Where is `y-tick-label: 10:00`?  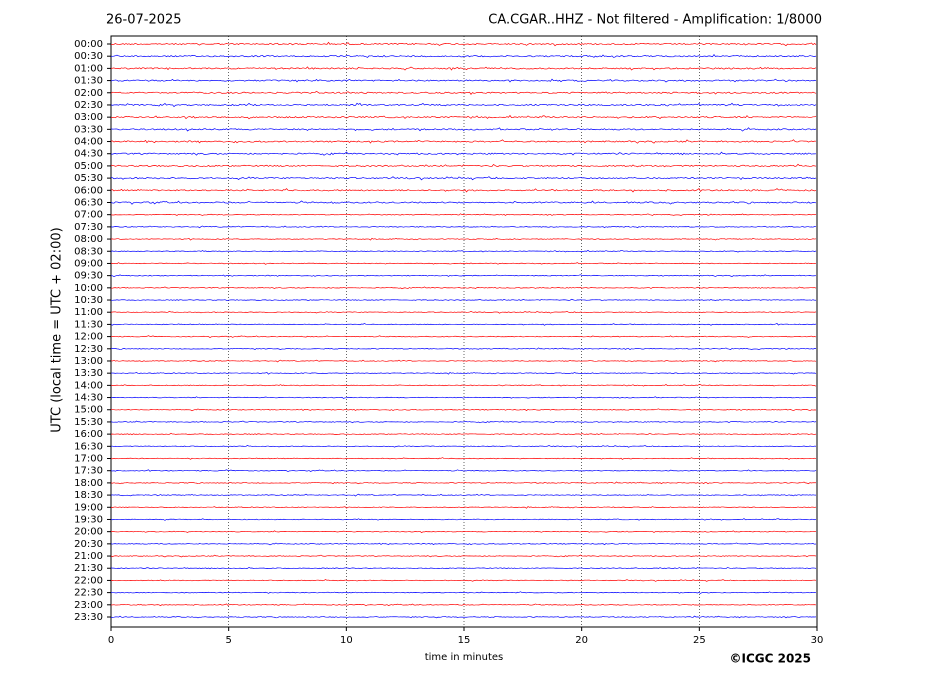 y-tick-label: 10:00 is located at coordinates (88, 288).